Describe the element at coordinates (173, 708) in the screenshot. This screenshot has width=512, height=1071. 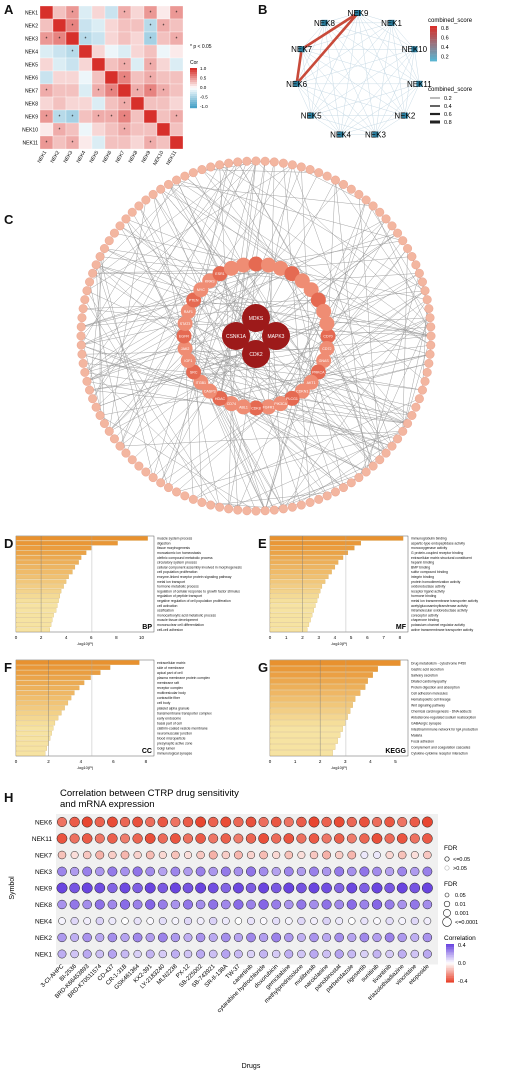
I see `term-label: platelet alpha granule` at that location.